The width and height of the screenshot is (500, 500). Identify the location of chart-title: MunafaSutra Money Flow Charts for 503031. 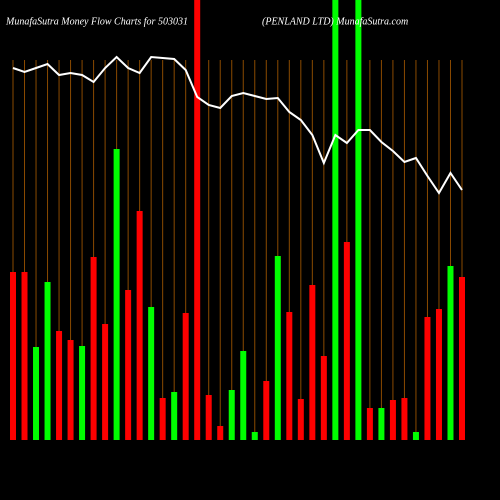
(96, 21).